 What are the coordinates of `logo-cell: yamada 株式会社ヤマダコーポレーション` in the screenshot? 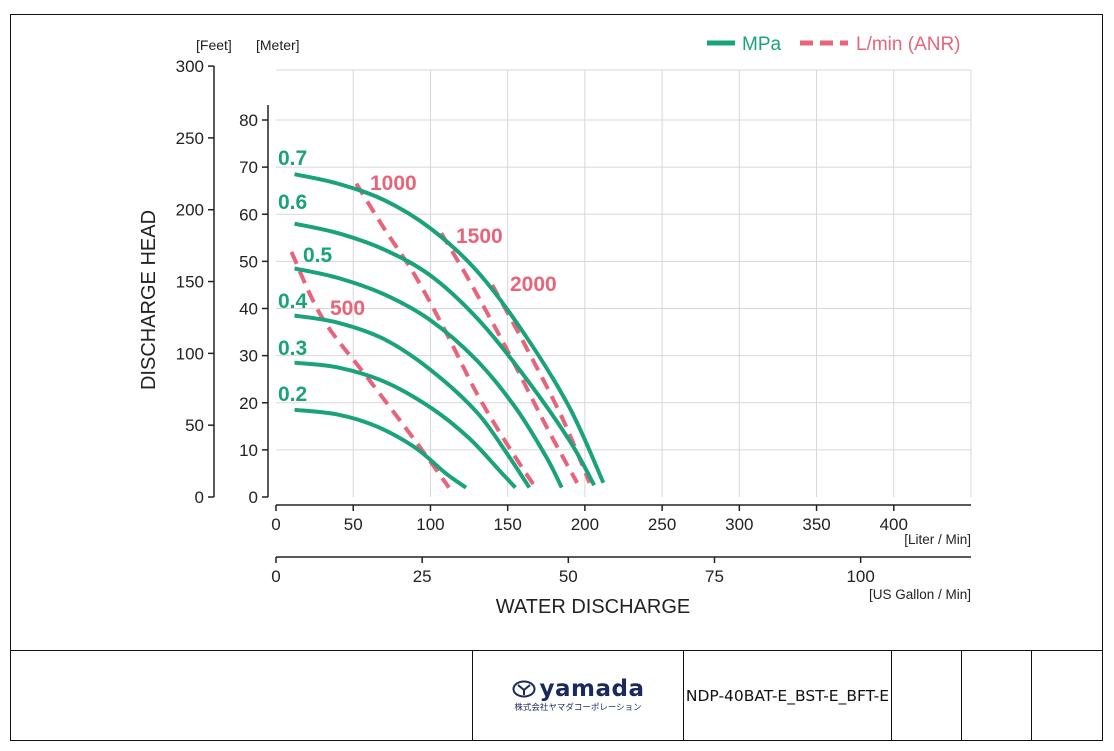 It's located at (577, 696).